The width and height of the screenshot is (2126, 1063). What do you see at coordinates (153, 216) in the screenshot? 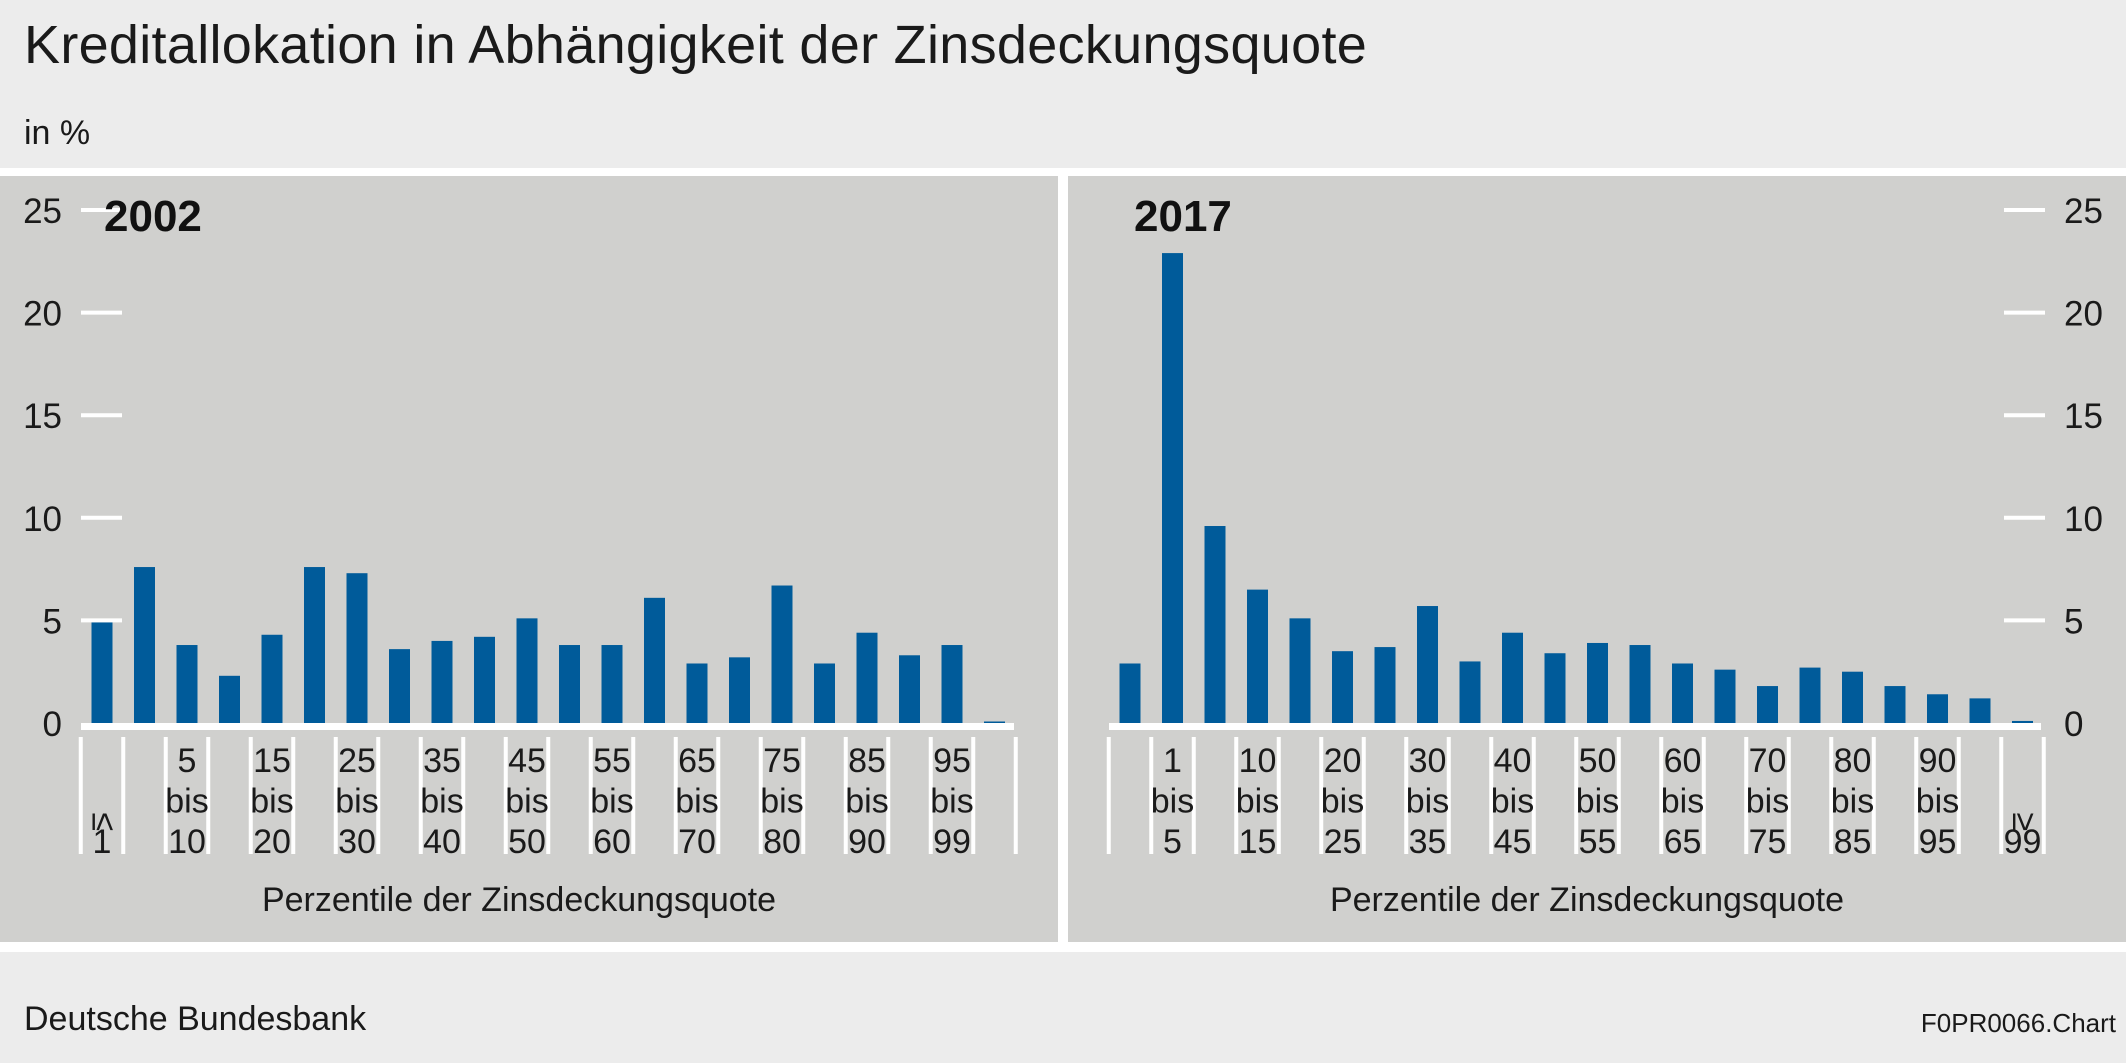
I see `panel-year-label: 2002` at bounding box center [153, 216].